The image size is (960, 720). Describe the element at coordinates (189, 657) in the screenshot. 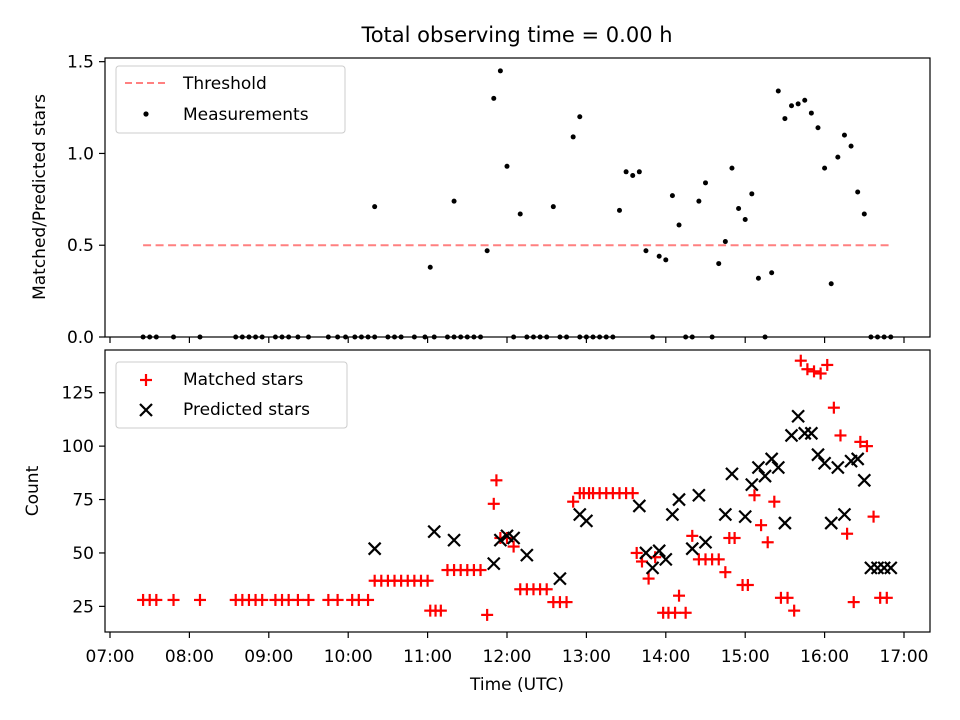

I see `bottom-x-tick-label: 08:00` at that location.